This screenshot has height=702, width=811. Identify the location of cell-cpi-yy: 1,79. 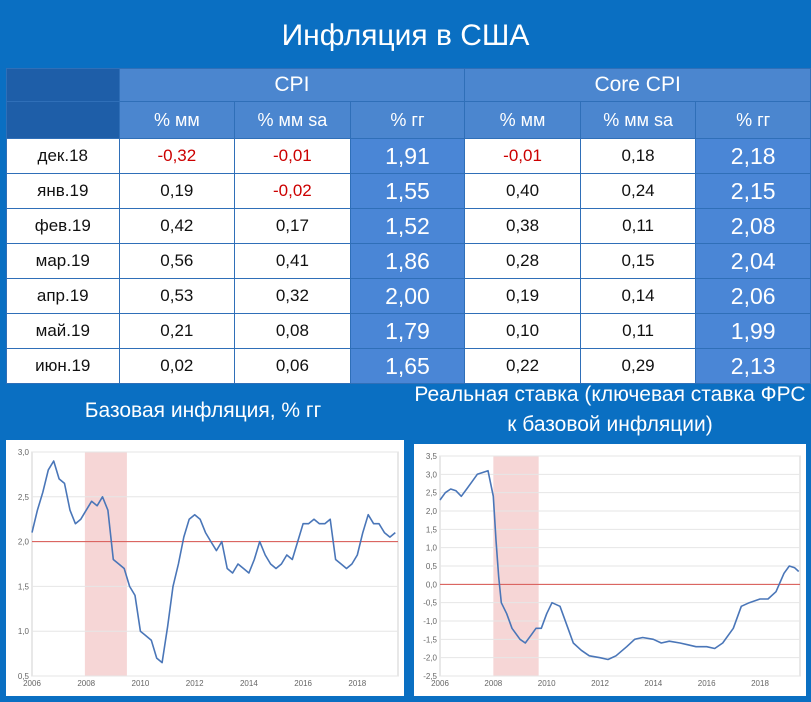
(407, 331).